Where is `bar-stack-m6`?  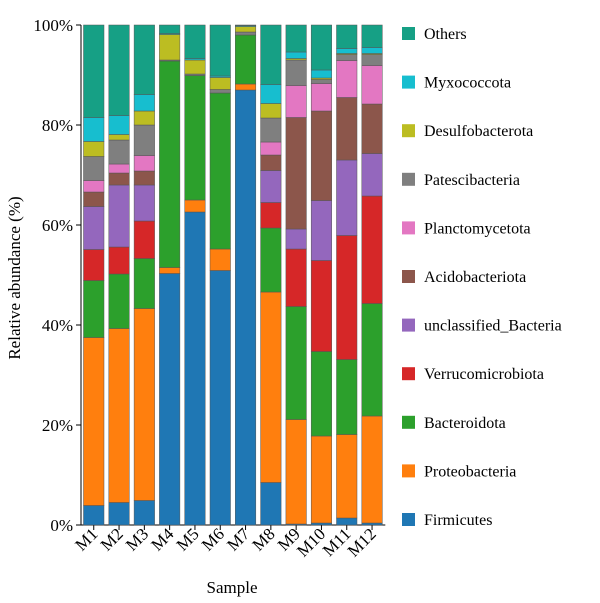
bar-stack-m6 is located at coordinates (220, 275).